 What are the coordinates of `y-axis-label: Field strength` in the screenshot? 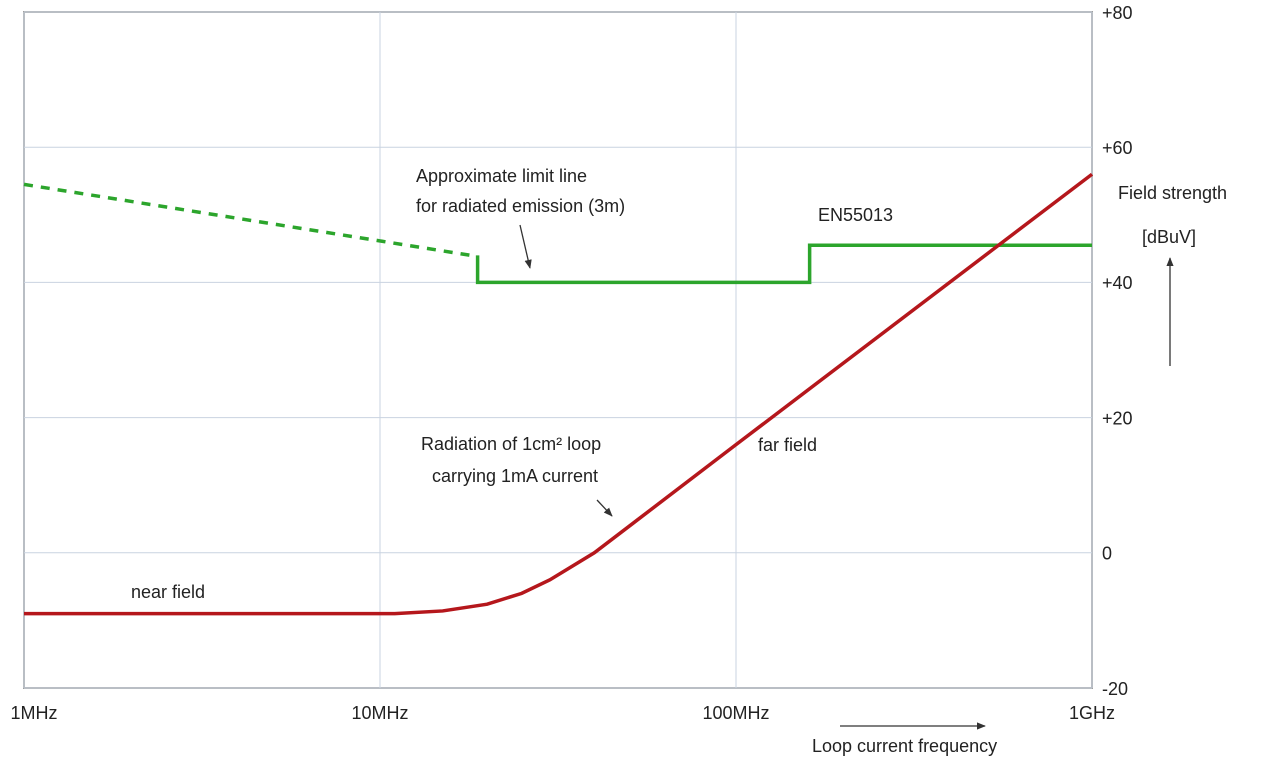 It's located at (1172, 193).